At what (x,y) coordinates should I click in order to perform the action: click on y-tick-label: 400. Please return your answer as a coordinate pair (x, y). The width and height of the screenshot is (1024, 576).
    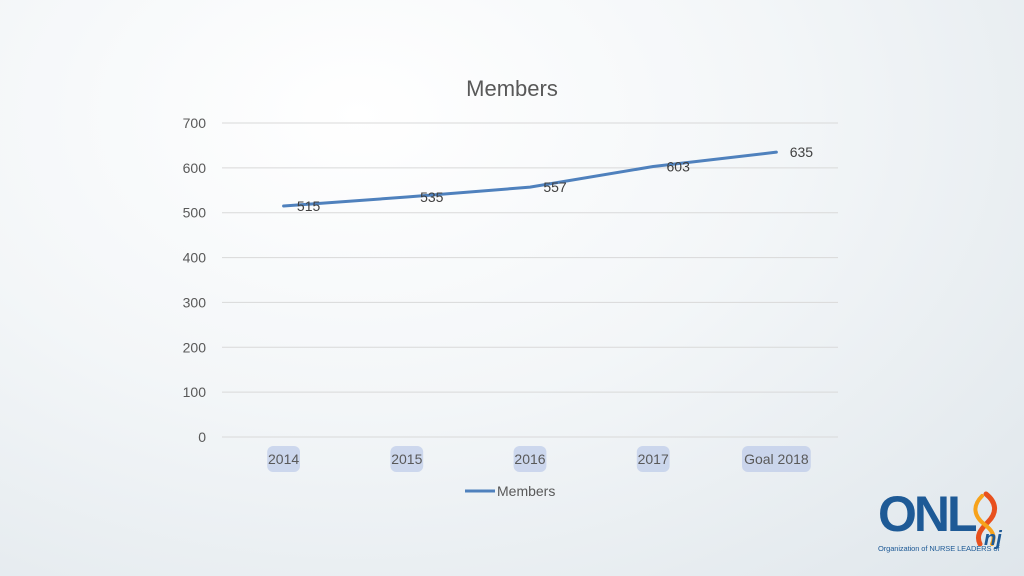
    Looking at the image, I should click on (195, 258).